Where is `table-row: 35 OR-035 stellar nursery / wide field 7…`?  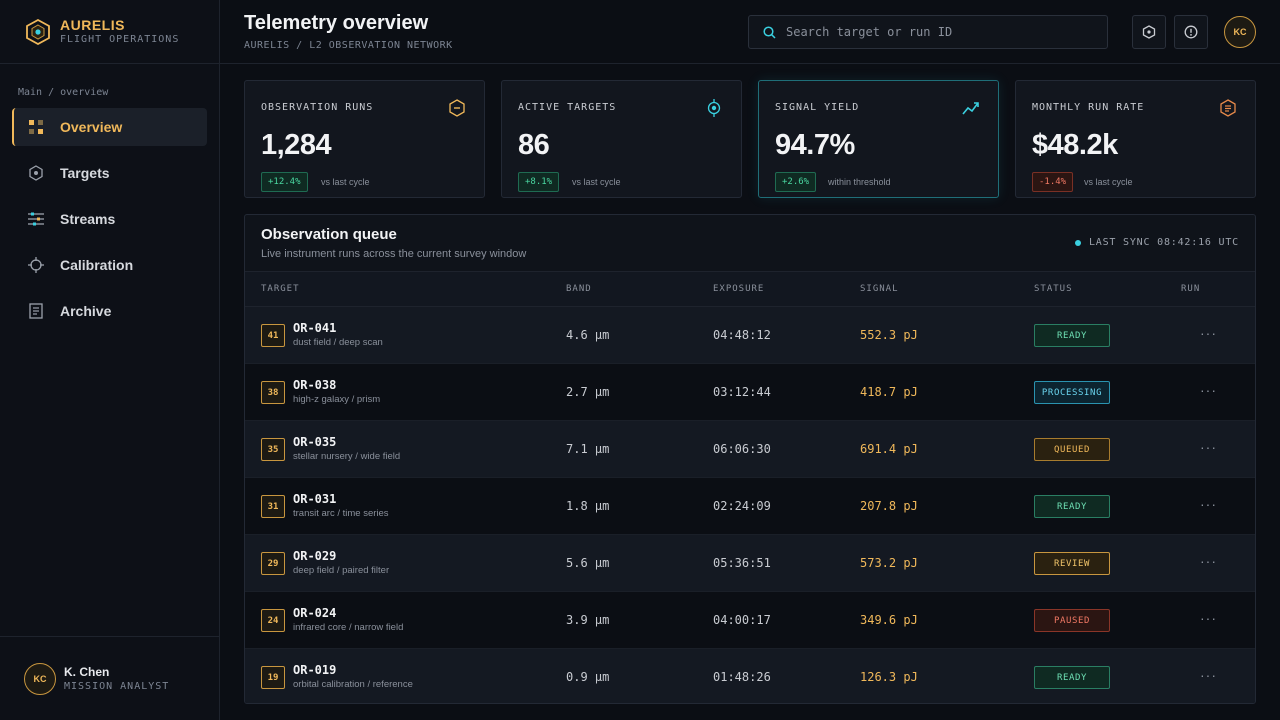 table-row: 35 OR-035 stellar nursery / wide field 7… is located at coordinates (750, 449).